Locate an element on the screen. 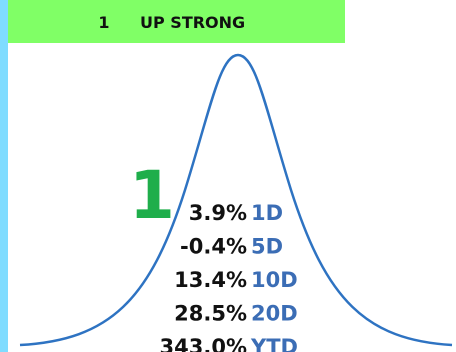  stat-value: -0.4% is located at coordinates (213, 247).